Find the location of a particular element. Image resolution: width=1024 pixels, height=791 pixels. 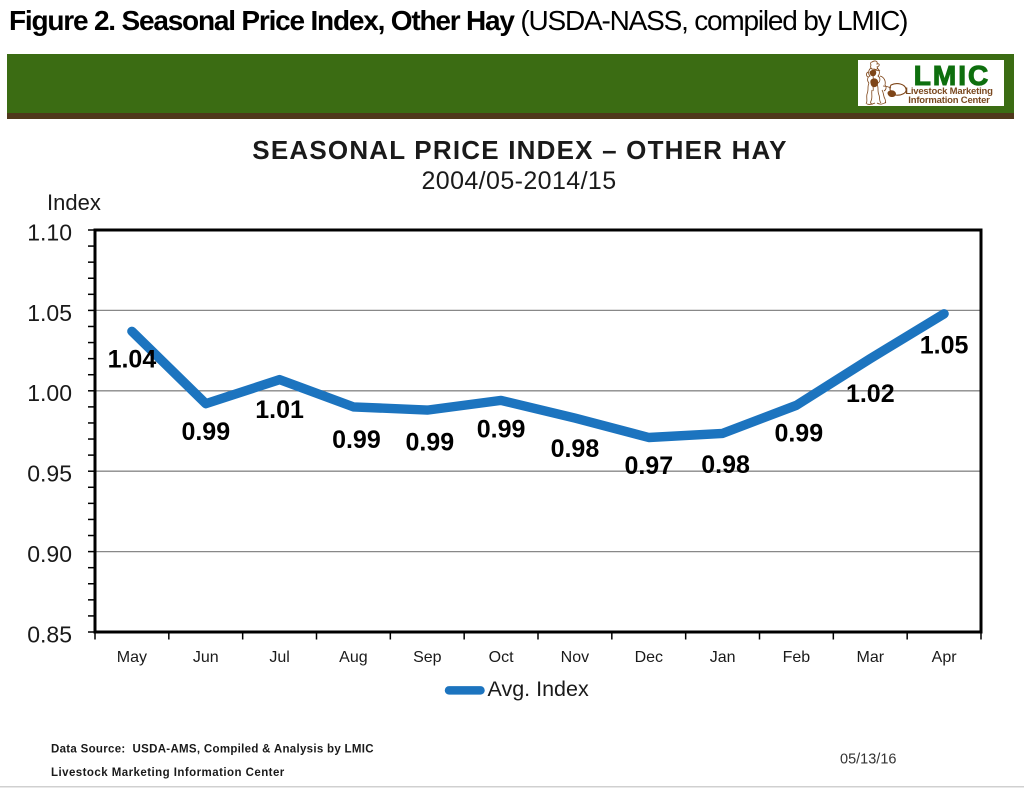

svg-text:SEASONAL PRICE INDEX – OTHER H: SEASONAL PRICE INDEX – OTHER HAY is located at coordinates (519, 150).